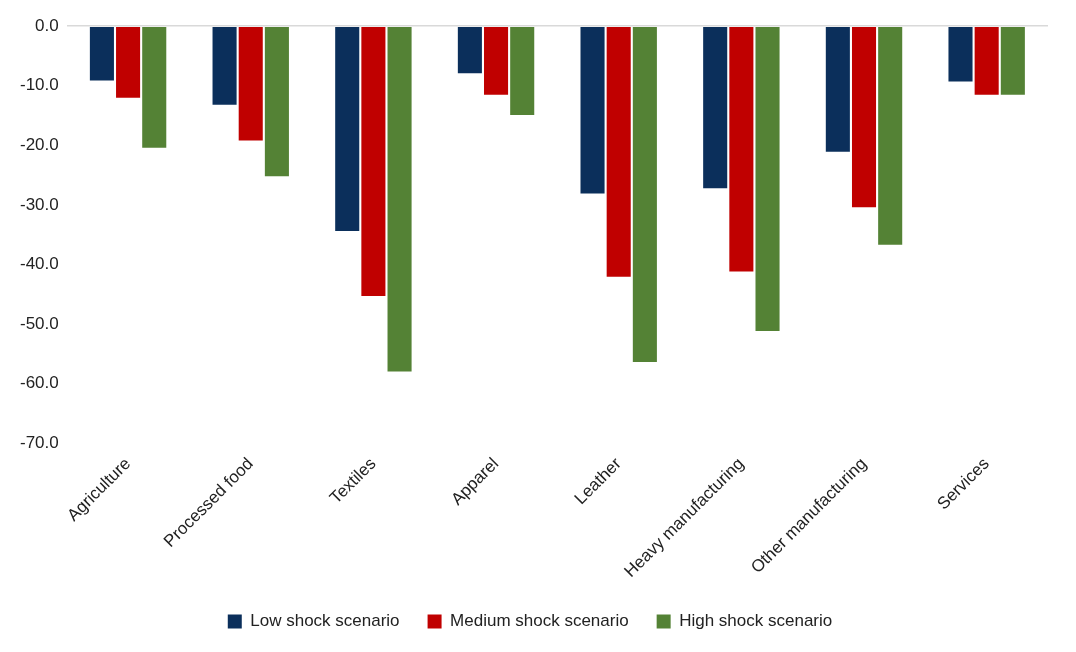  Describe the element at coordinates (39, 442) in the screenshot. I see `y-tick-label: -70.0` at that location.